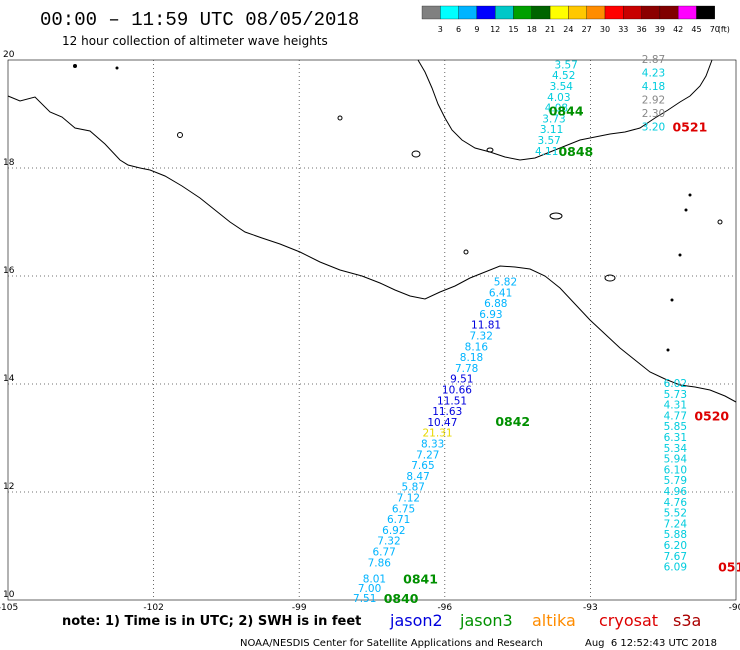  I want to click on swh-value: 7.86, so click(380, 563).